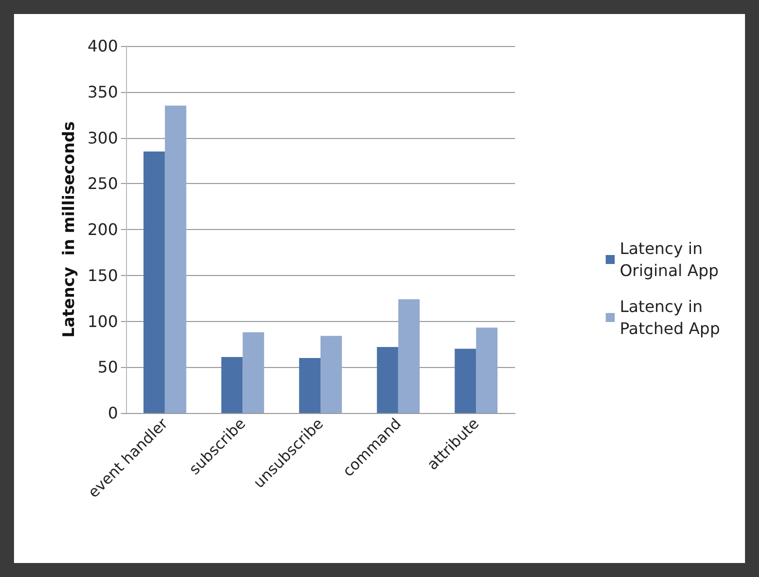 This screenshot has width=759, height=577. I want to click on y-tick-label: 250, so click(102, 184).